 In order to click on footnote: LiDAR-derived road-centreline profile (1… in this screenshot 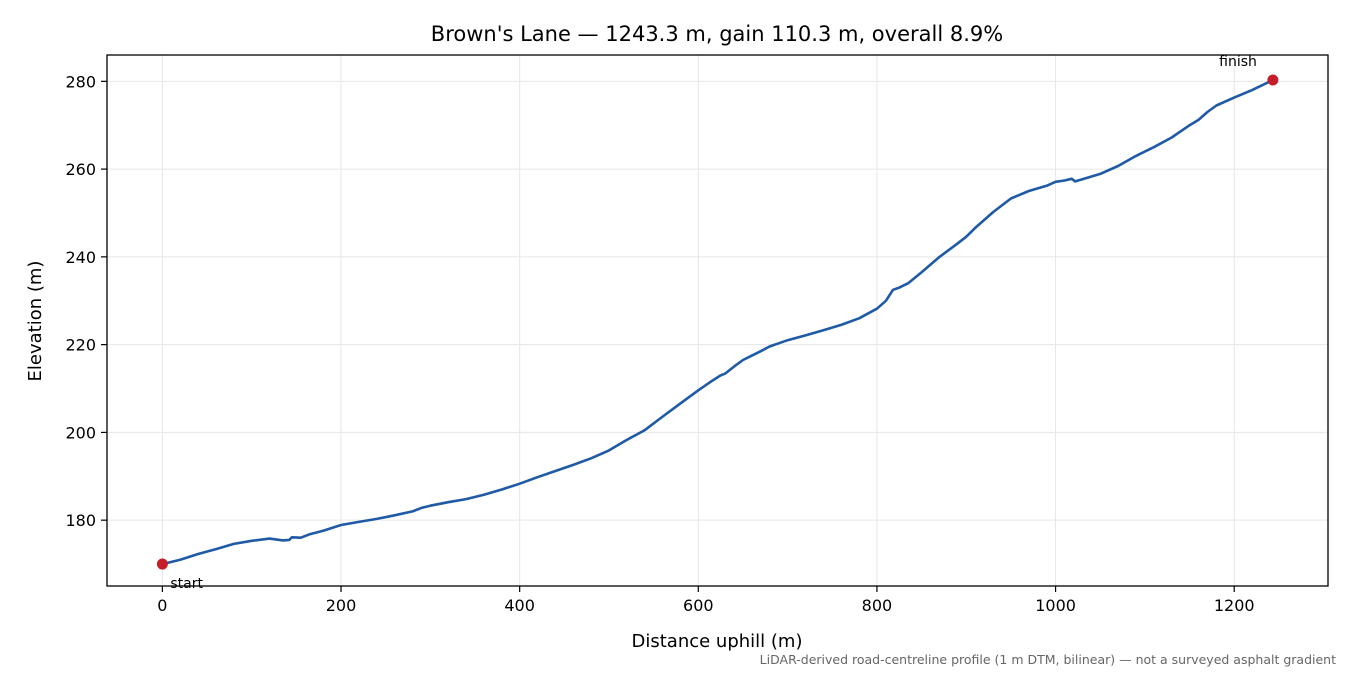, I will do `click(1048, 659)`.